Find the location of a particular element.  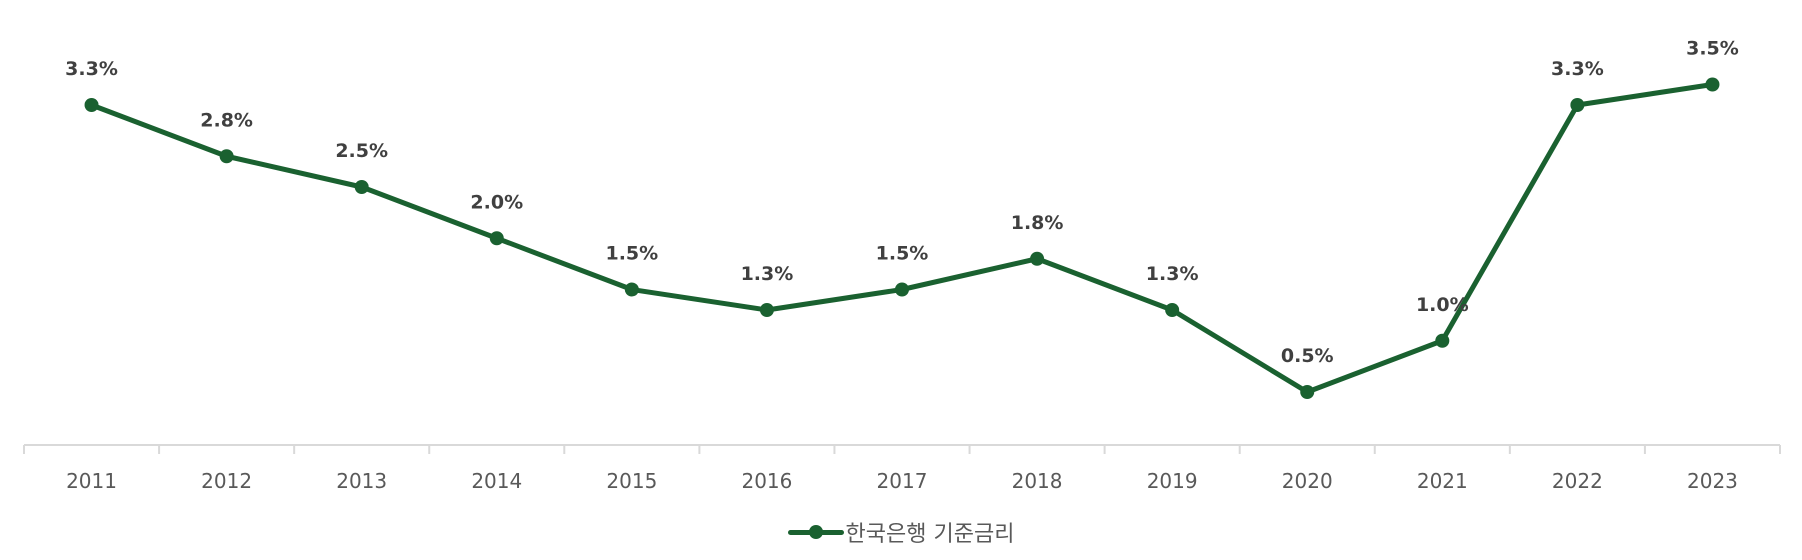

data-label: 0.5% is located at coordinates (1307, 356).